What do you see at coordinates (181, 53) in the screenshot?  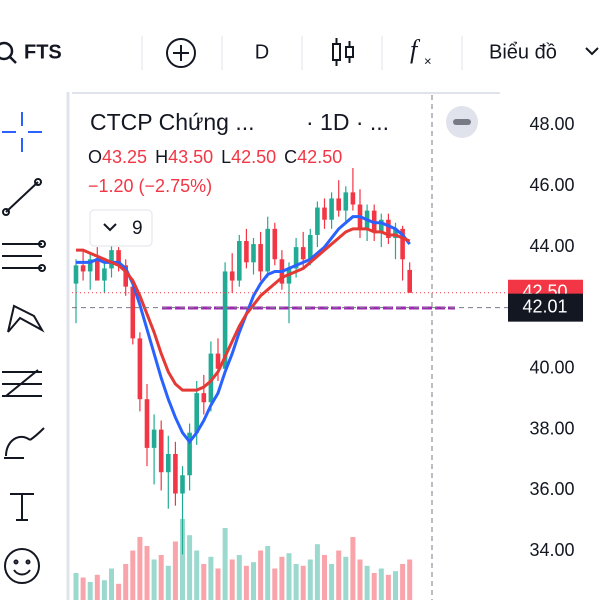 I see `add-button` at bounding box center [181, 53].